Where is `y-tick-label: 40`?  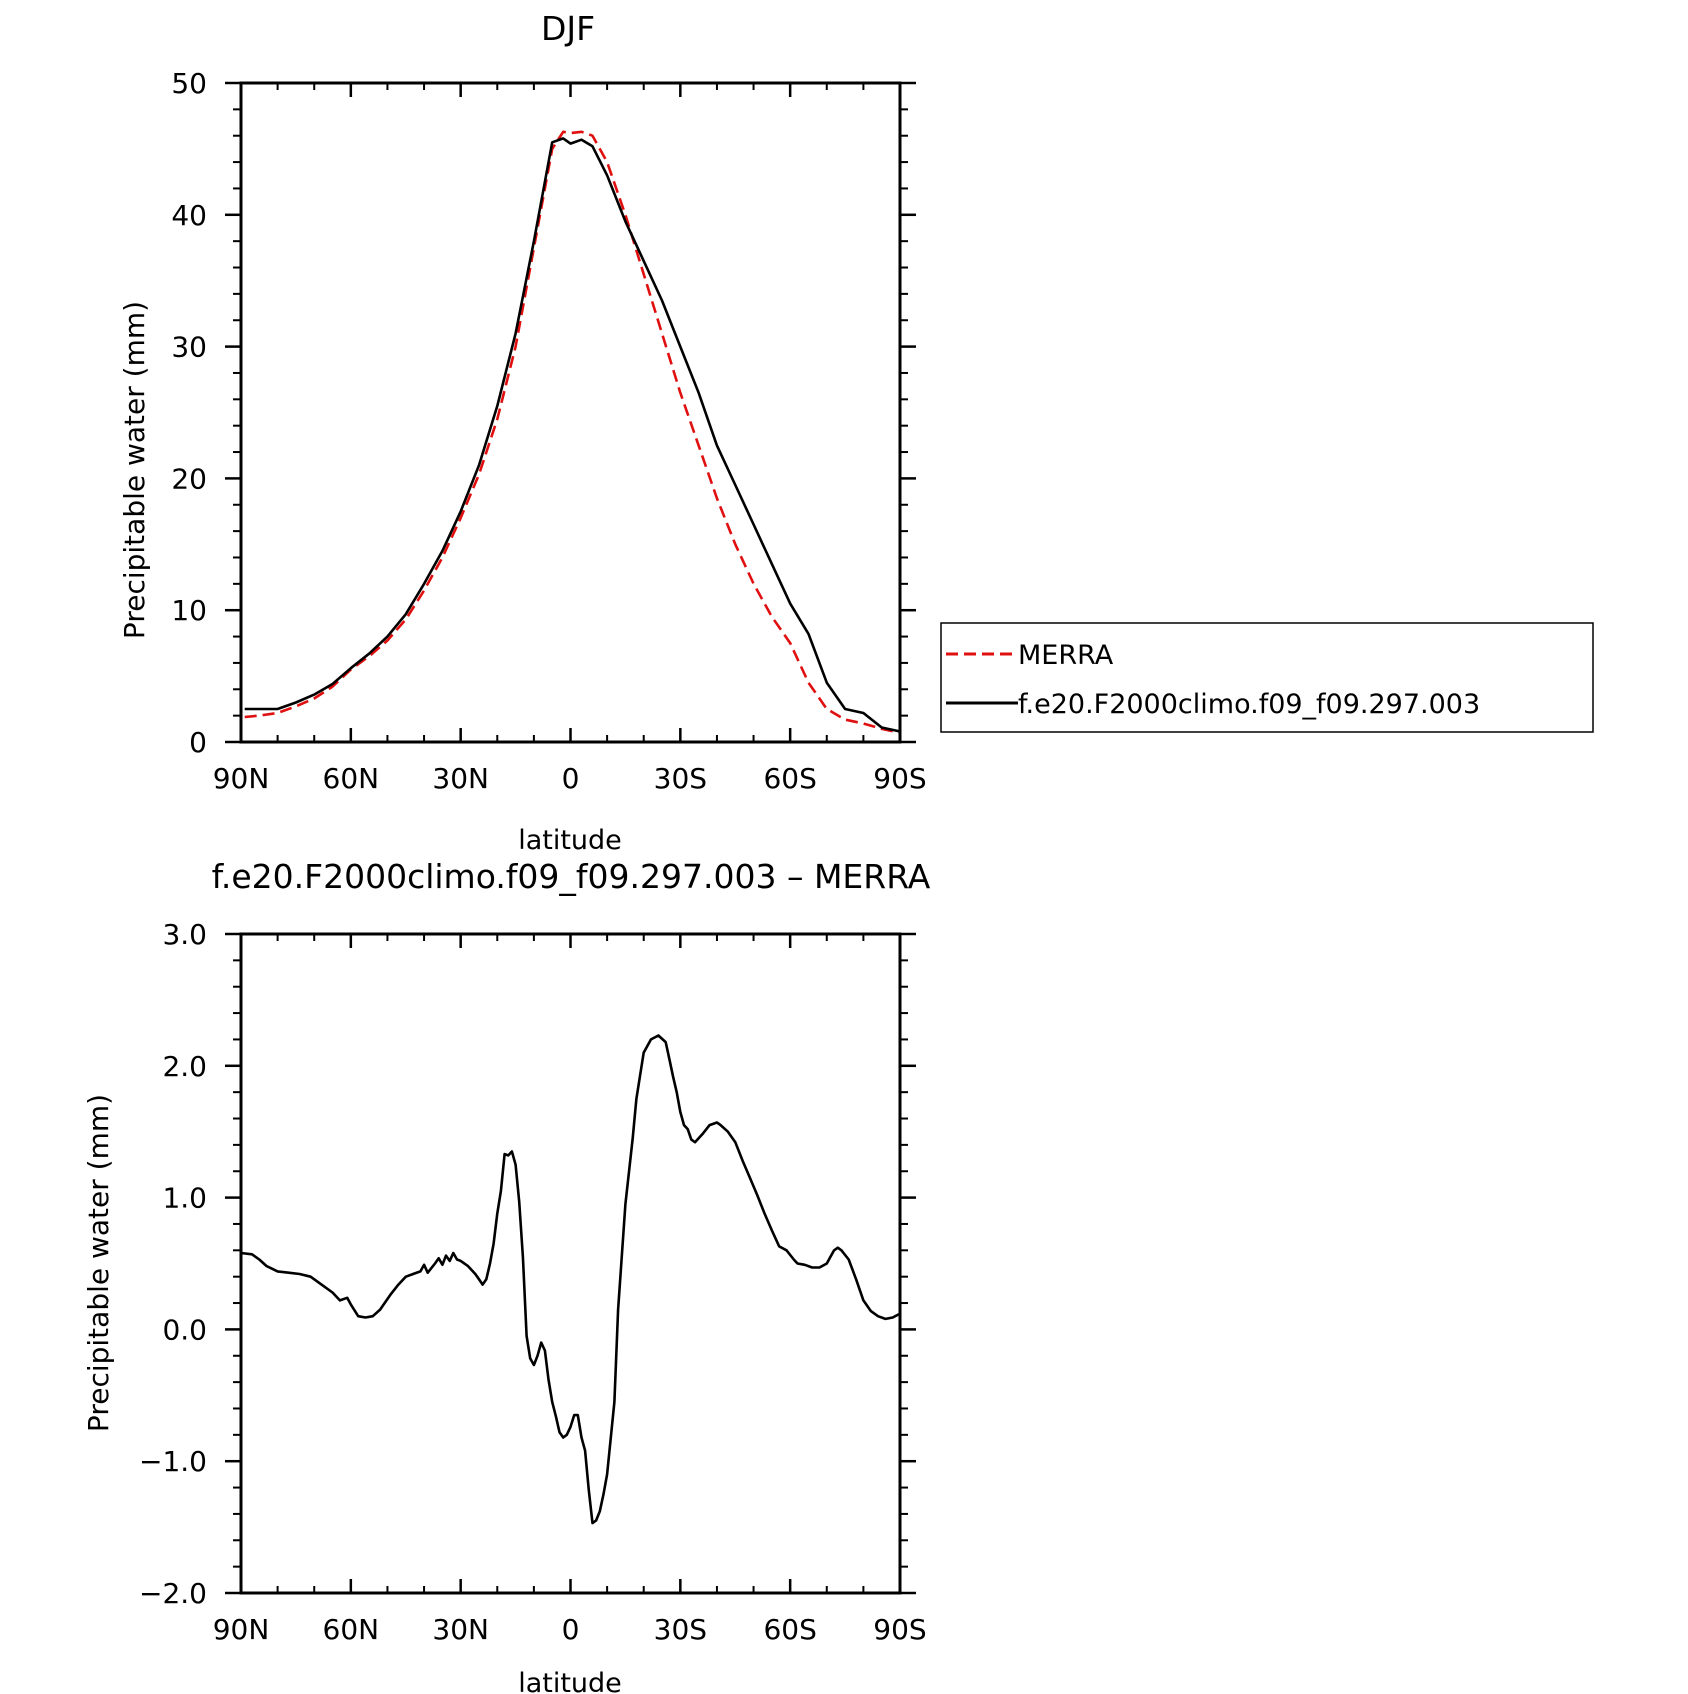
y-tick-label: 40 is located at coordinates (189, 215).